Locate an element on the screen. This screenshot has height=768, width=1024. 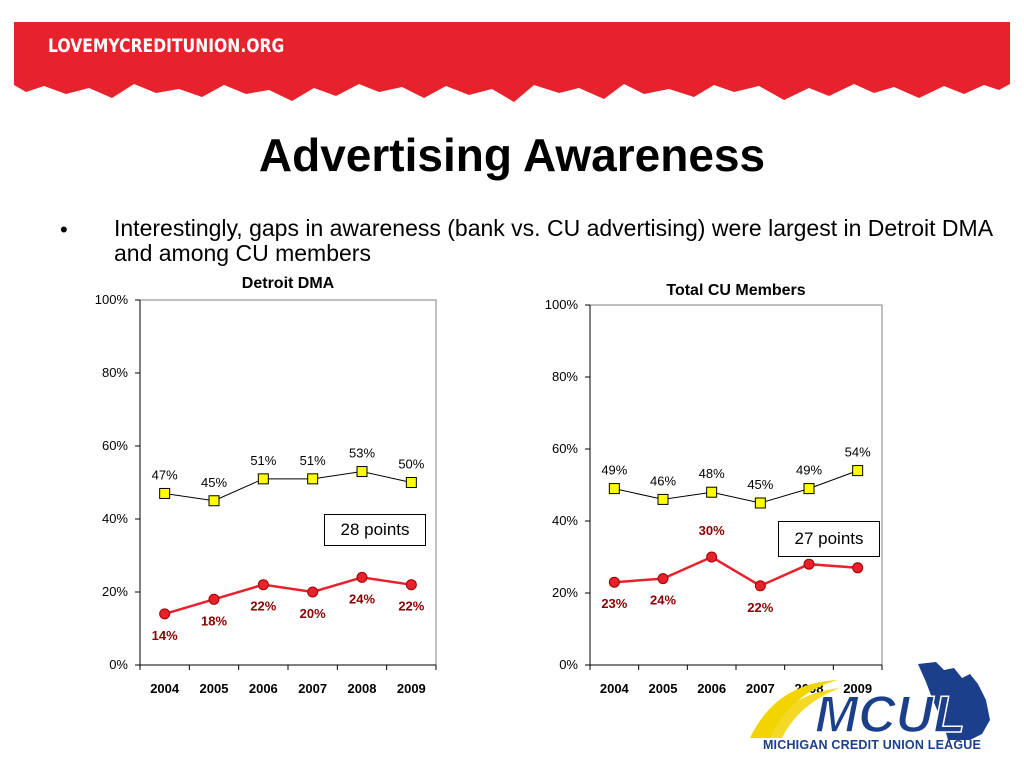
series-1-data-label: 30% is located at coordinates (712, 530).